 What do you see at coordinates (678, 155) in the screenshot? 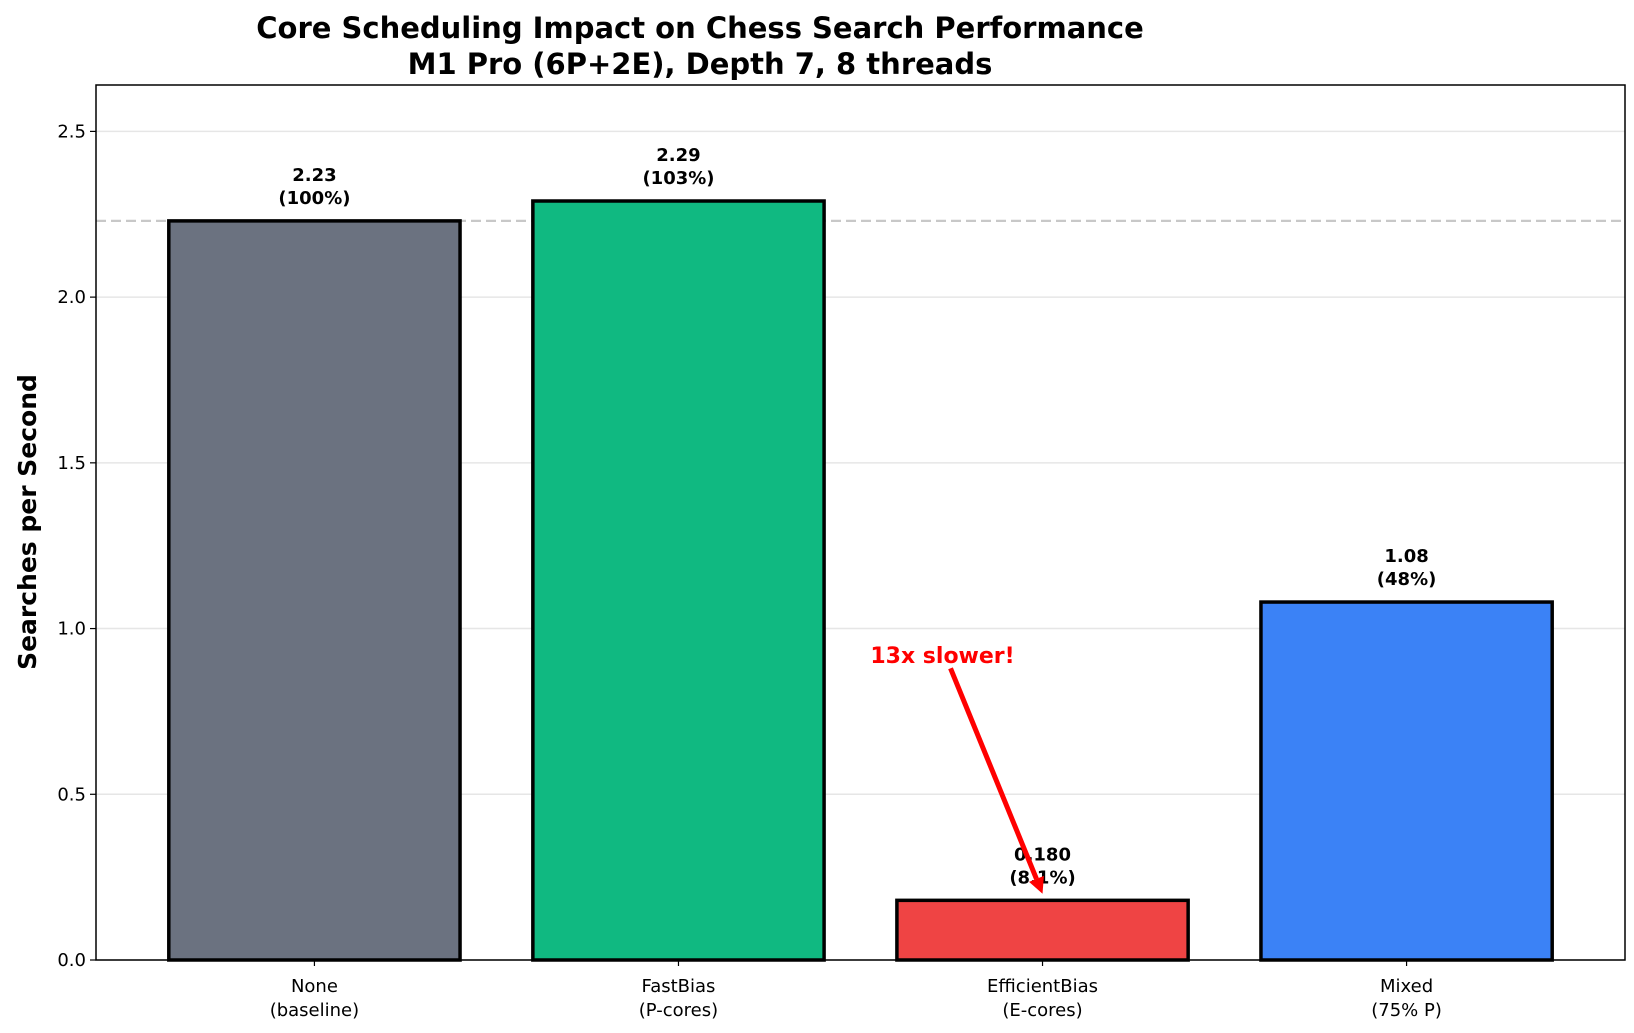
I see `bar-value-label: 2.29` at bounding box center [678, 155].